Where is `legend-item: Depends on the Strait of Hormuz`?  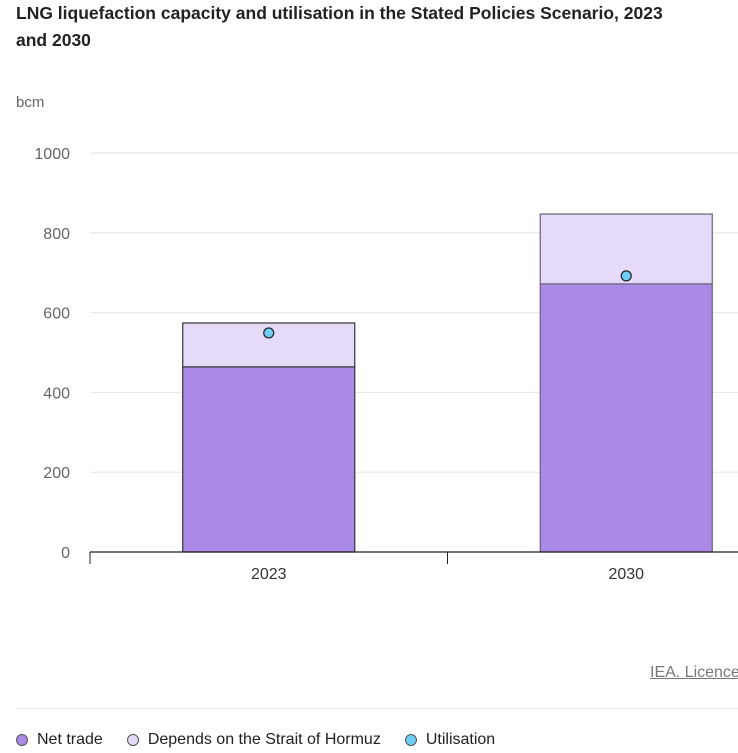 legend-item: Depends on the Strait of Hormuz is located at coordinates (253, 740).